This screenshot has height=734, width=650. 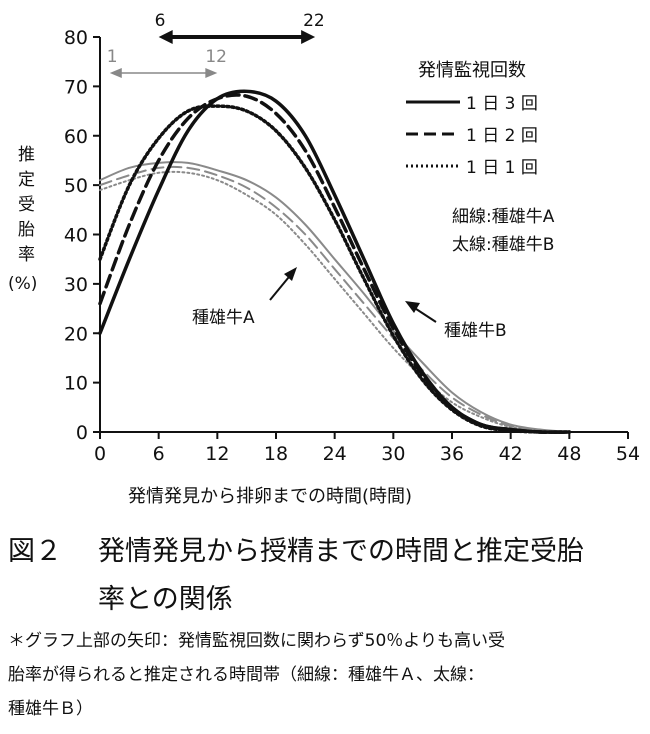 I want to click on y-tick-label: 50, so click(x=76, y=186).